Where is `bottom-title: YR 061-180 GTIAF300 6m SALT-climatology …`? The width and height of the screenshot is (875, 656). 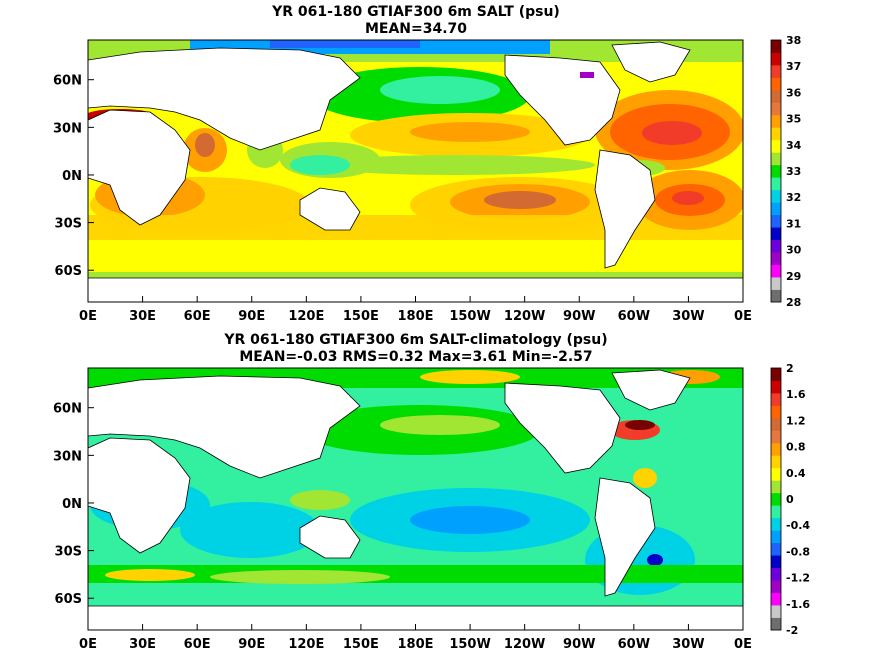 bottom-title: YR 061-180 GTIAF300 6m SALT-climatology … is located at coordinates (415, 340).